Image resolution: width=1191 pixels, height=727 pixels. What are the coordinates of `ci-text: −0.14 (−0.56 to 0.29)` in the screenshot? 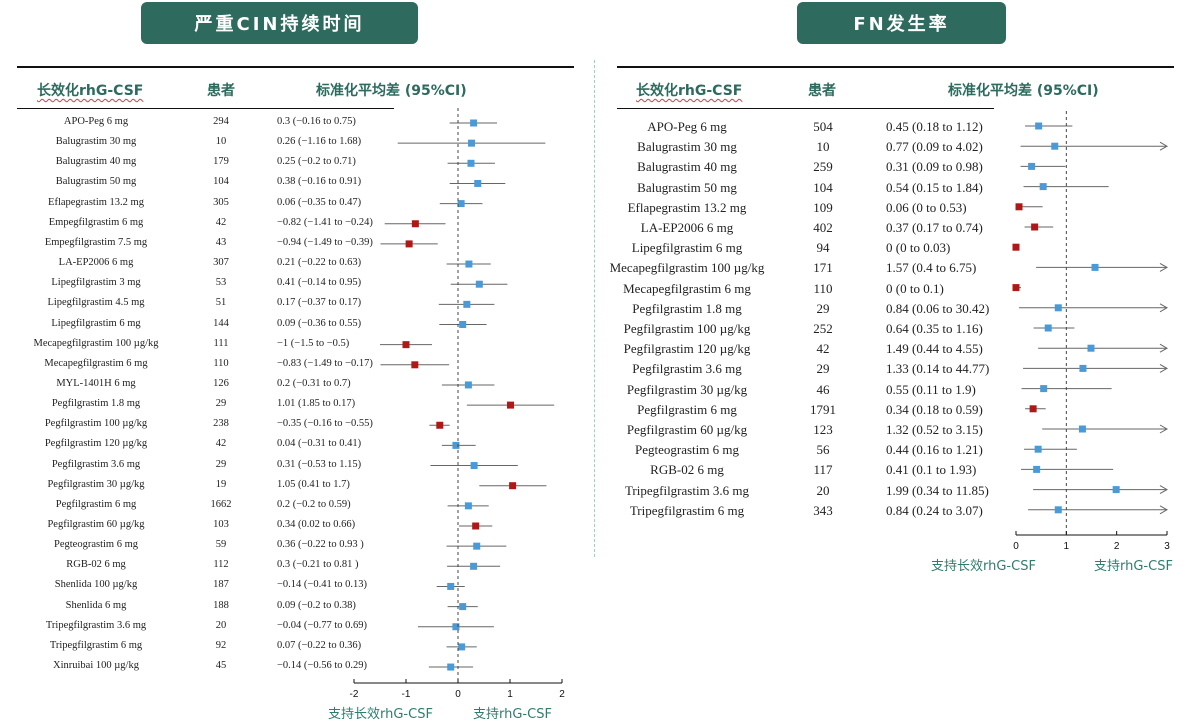 It's located at (322, 666).